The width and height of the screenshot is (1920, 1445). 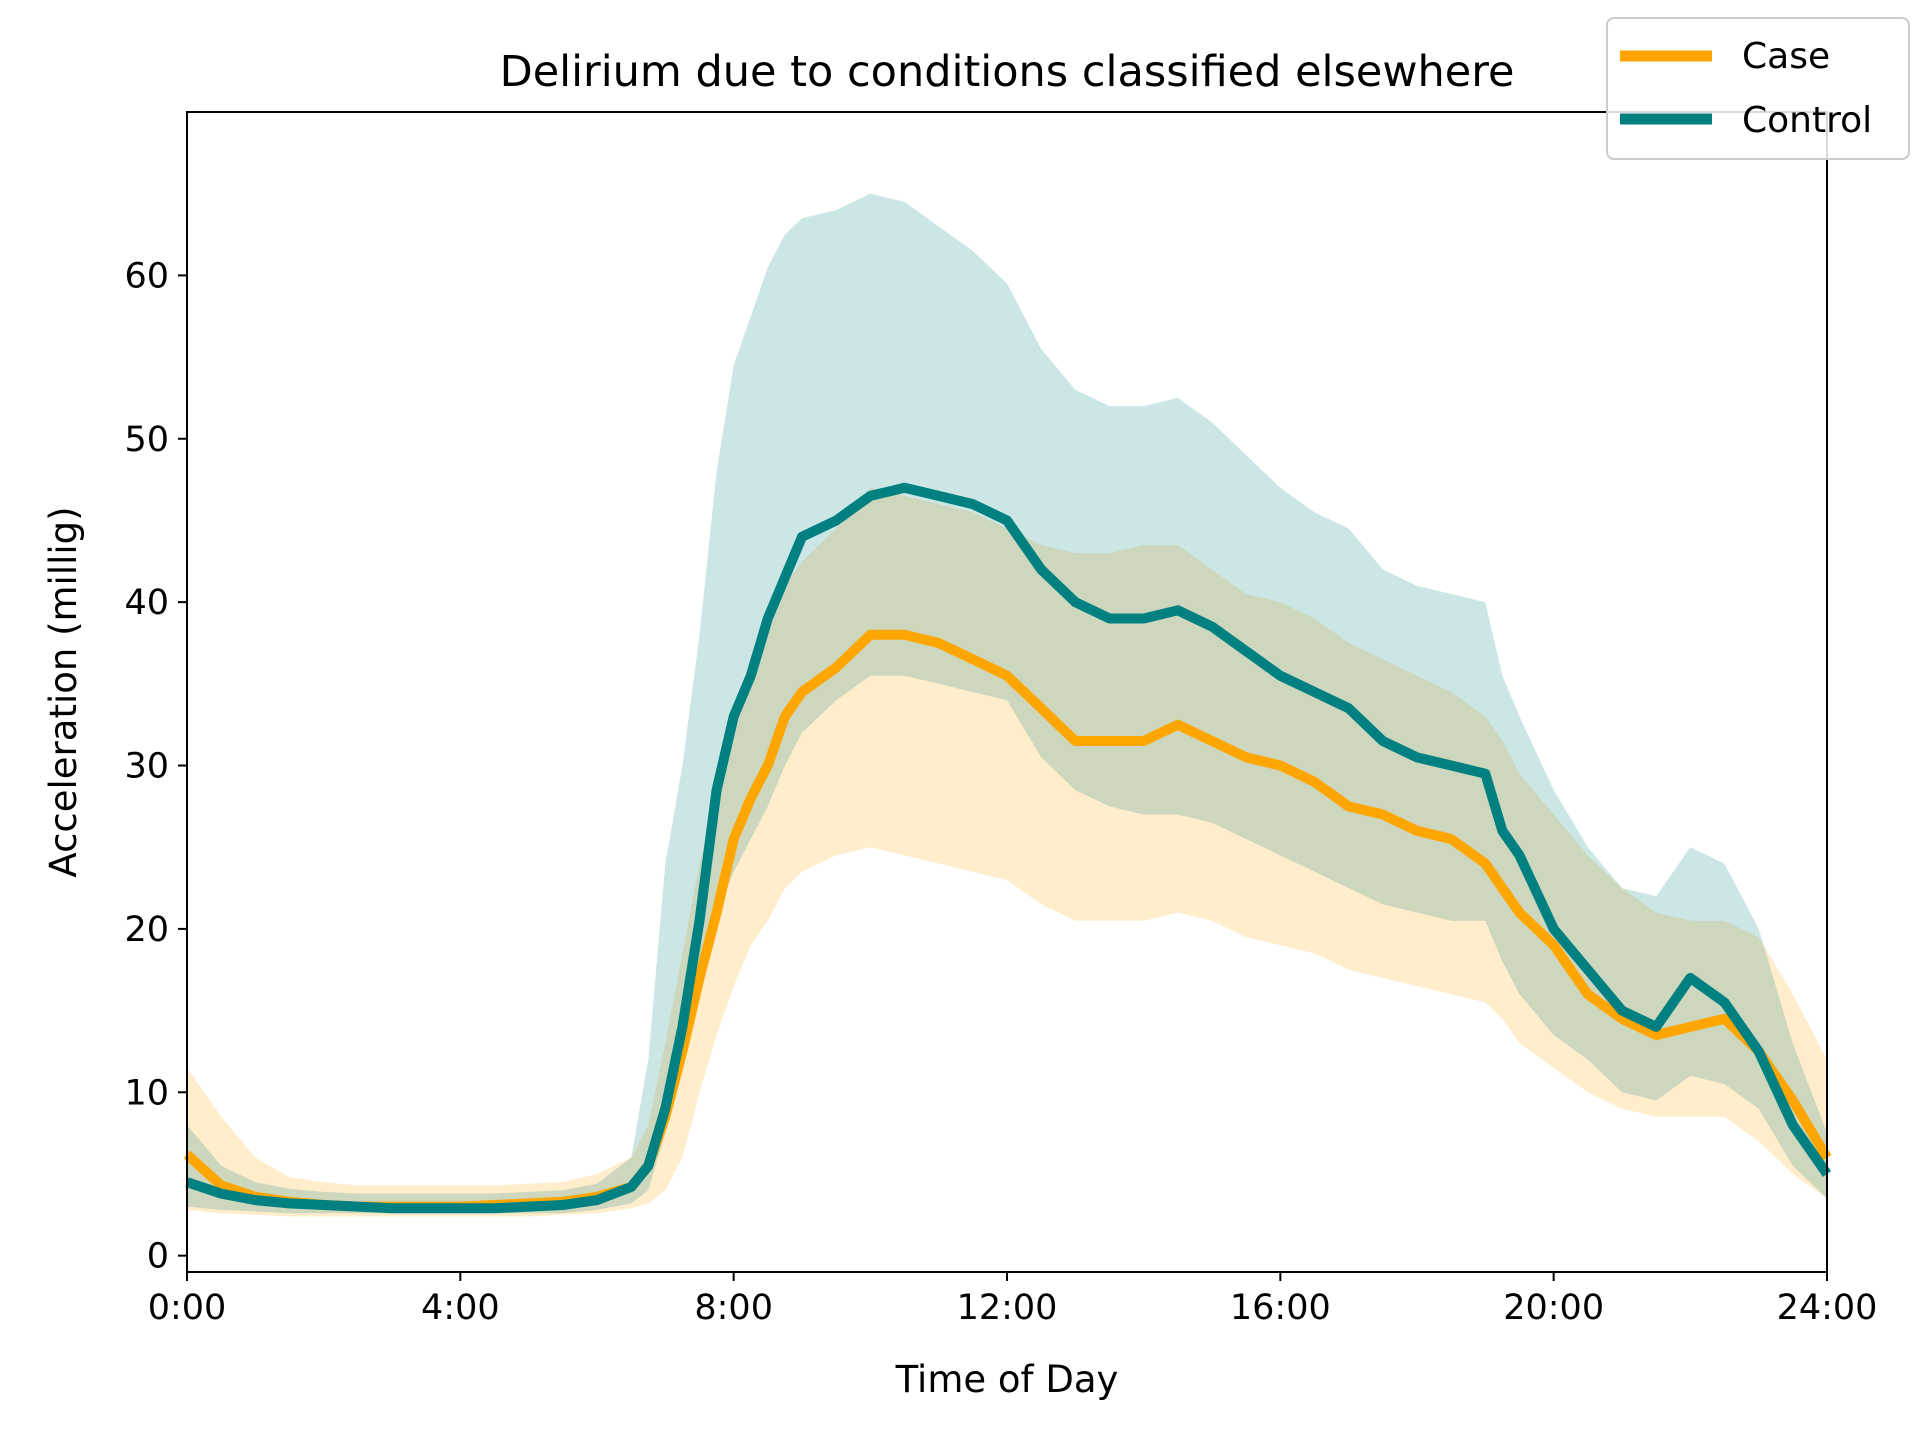 I want to click on y-tick-label: 20, so click(x=146, y=930).